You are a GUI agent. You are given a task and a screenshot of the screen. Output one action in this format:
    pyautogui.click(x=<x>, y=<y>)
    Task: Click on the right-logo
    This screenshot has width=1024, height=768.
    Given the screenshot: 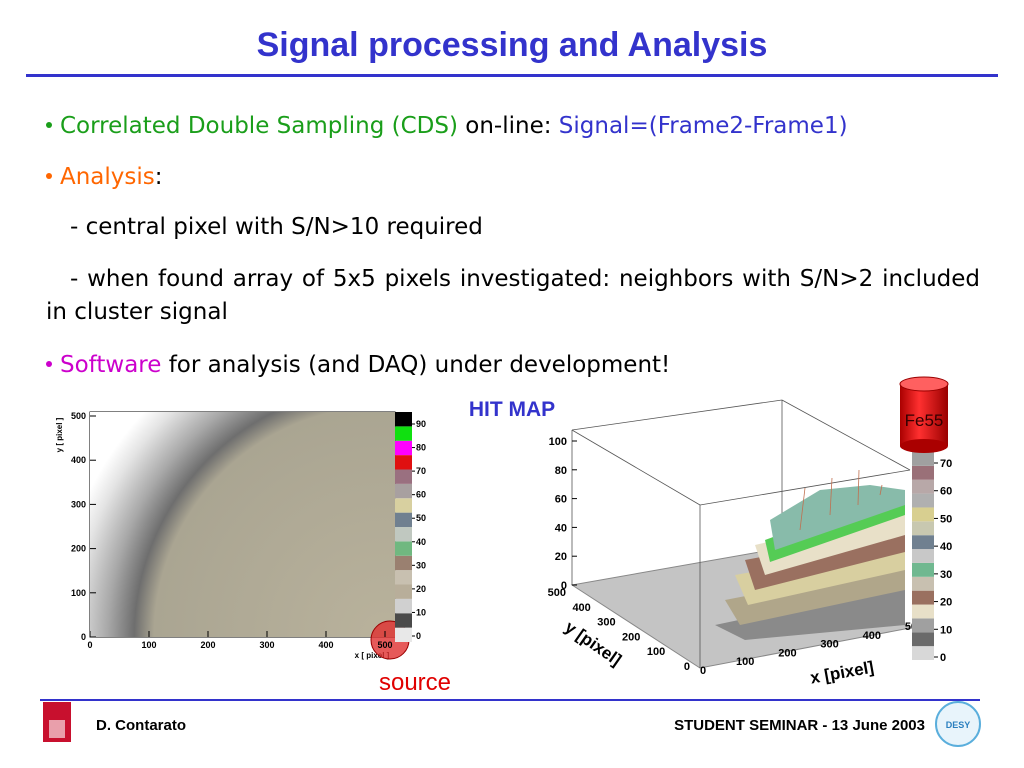 What is the action you would take?
    pyautogui.click(x=958, y=724)
    